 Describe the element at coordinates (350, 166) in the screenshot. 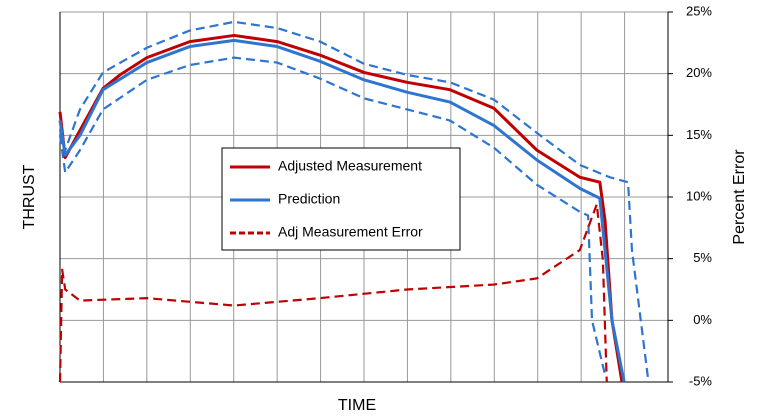

I see `legend-label: Adjusted Measurement` at that location.